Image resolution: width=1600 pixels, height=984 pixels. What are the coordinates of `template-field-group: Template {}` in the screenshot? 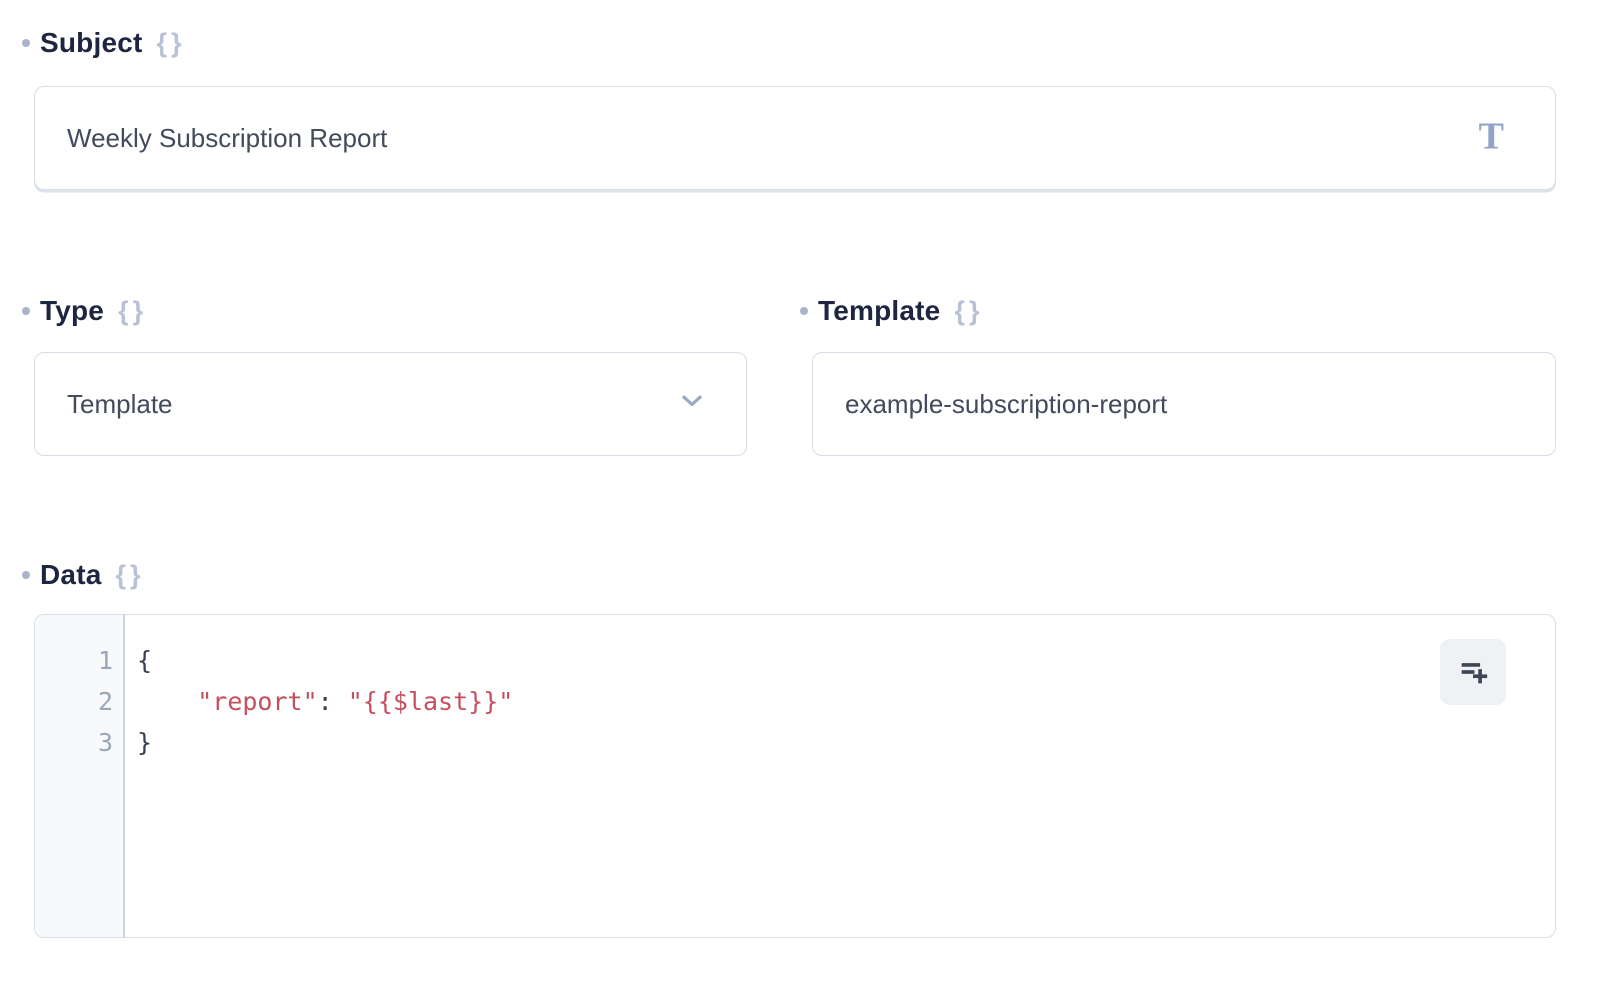 It's located at (1178, 375).